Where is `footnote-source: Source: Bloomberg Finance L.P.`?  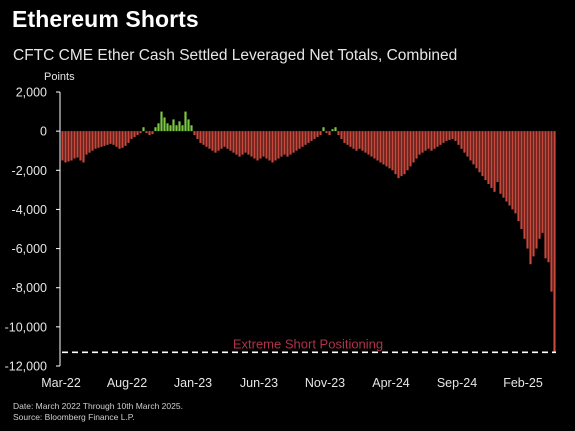
footnote-source: Source: Bloomberg Finance L.P. is located at coordinates (74, 417).